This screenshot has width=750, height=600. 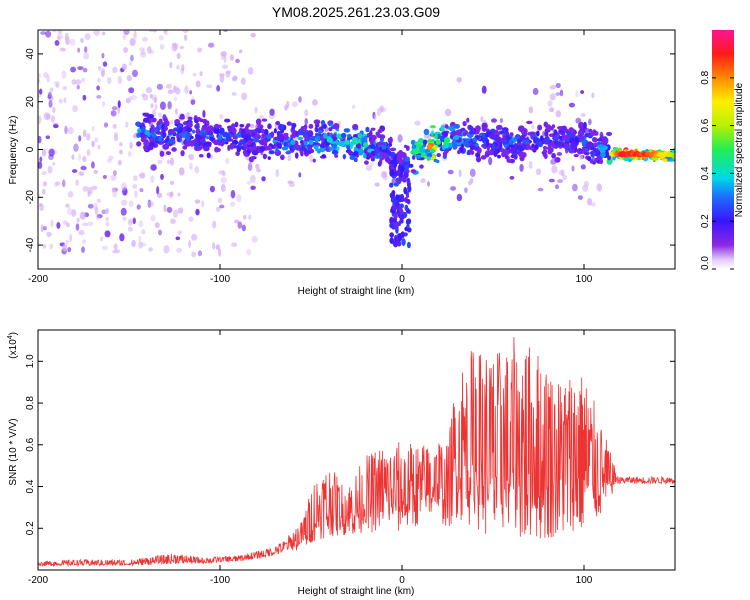 What do you see at coordinates (220, 580) in the screenshot?
I see `x-tick-label: -100` at bounding box center [220, 580].